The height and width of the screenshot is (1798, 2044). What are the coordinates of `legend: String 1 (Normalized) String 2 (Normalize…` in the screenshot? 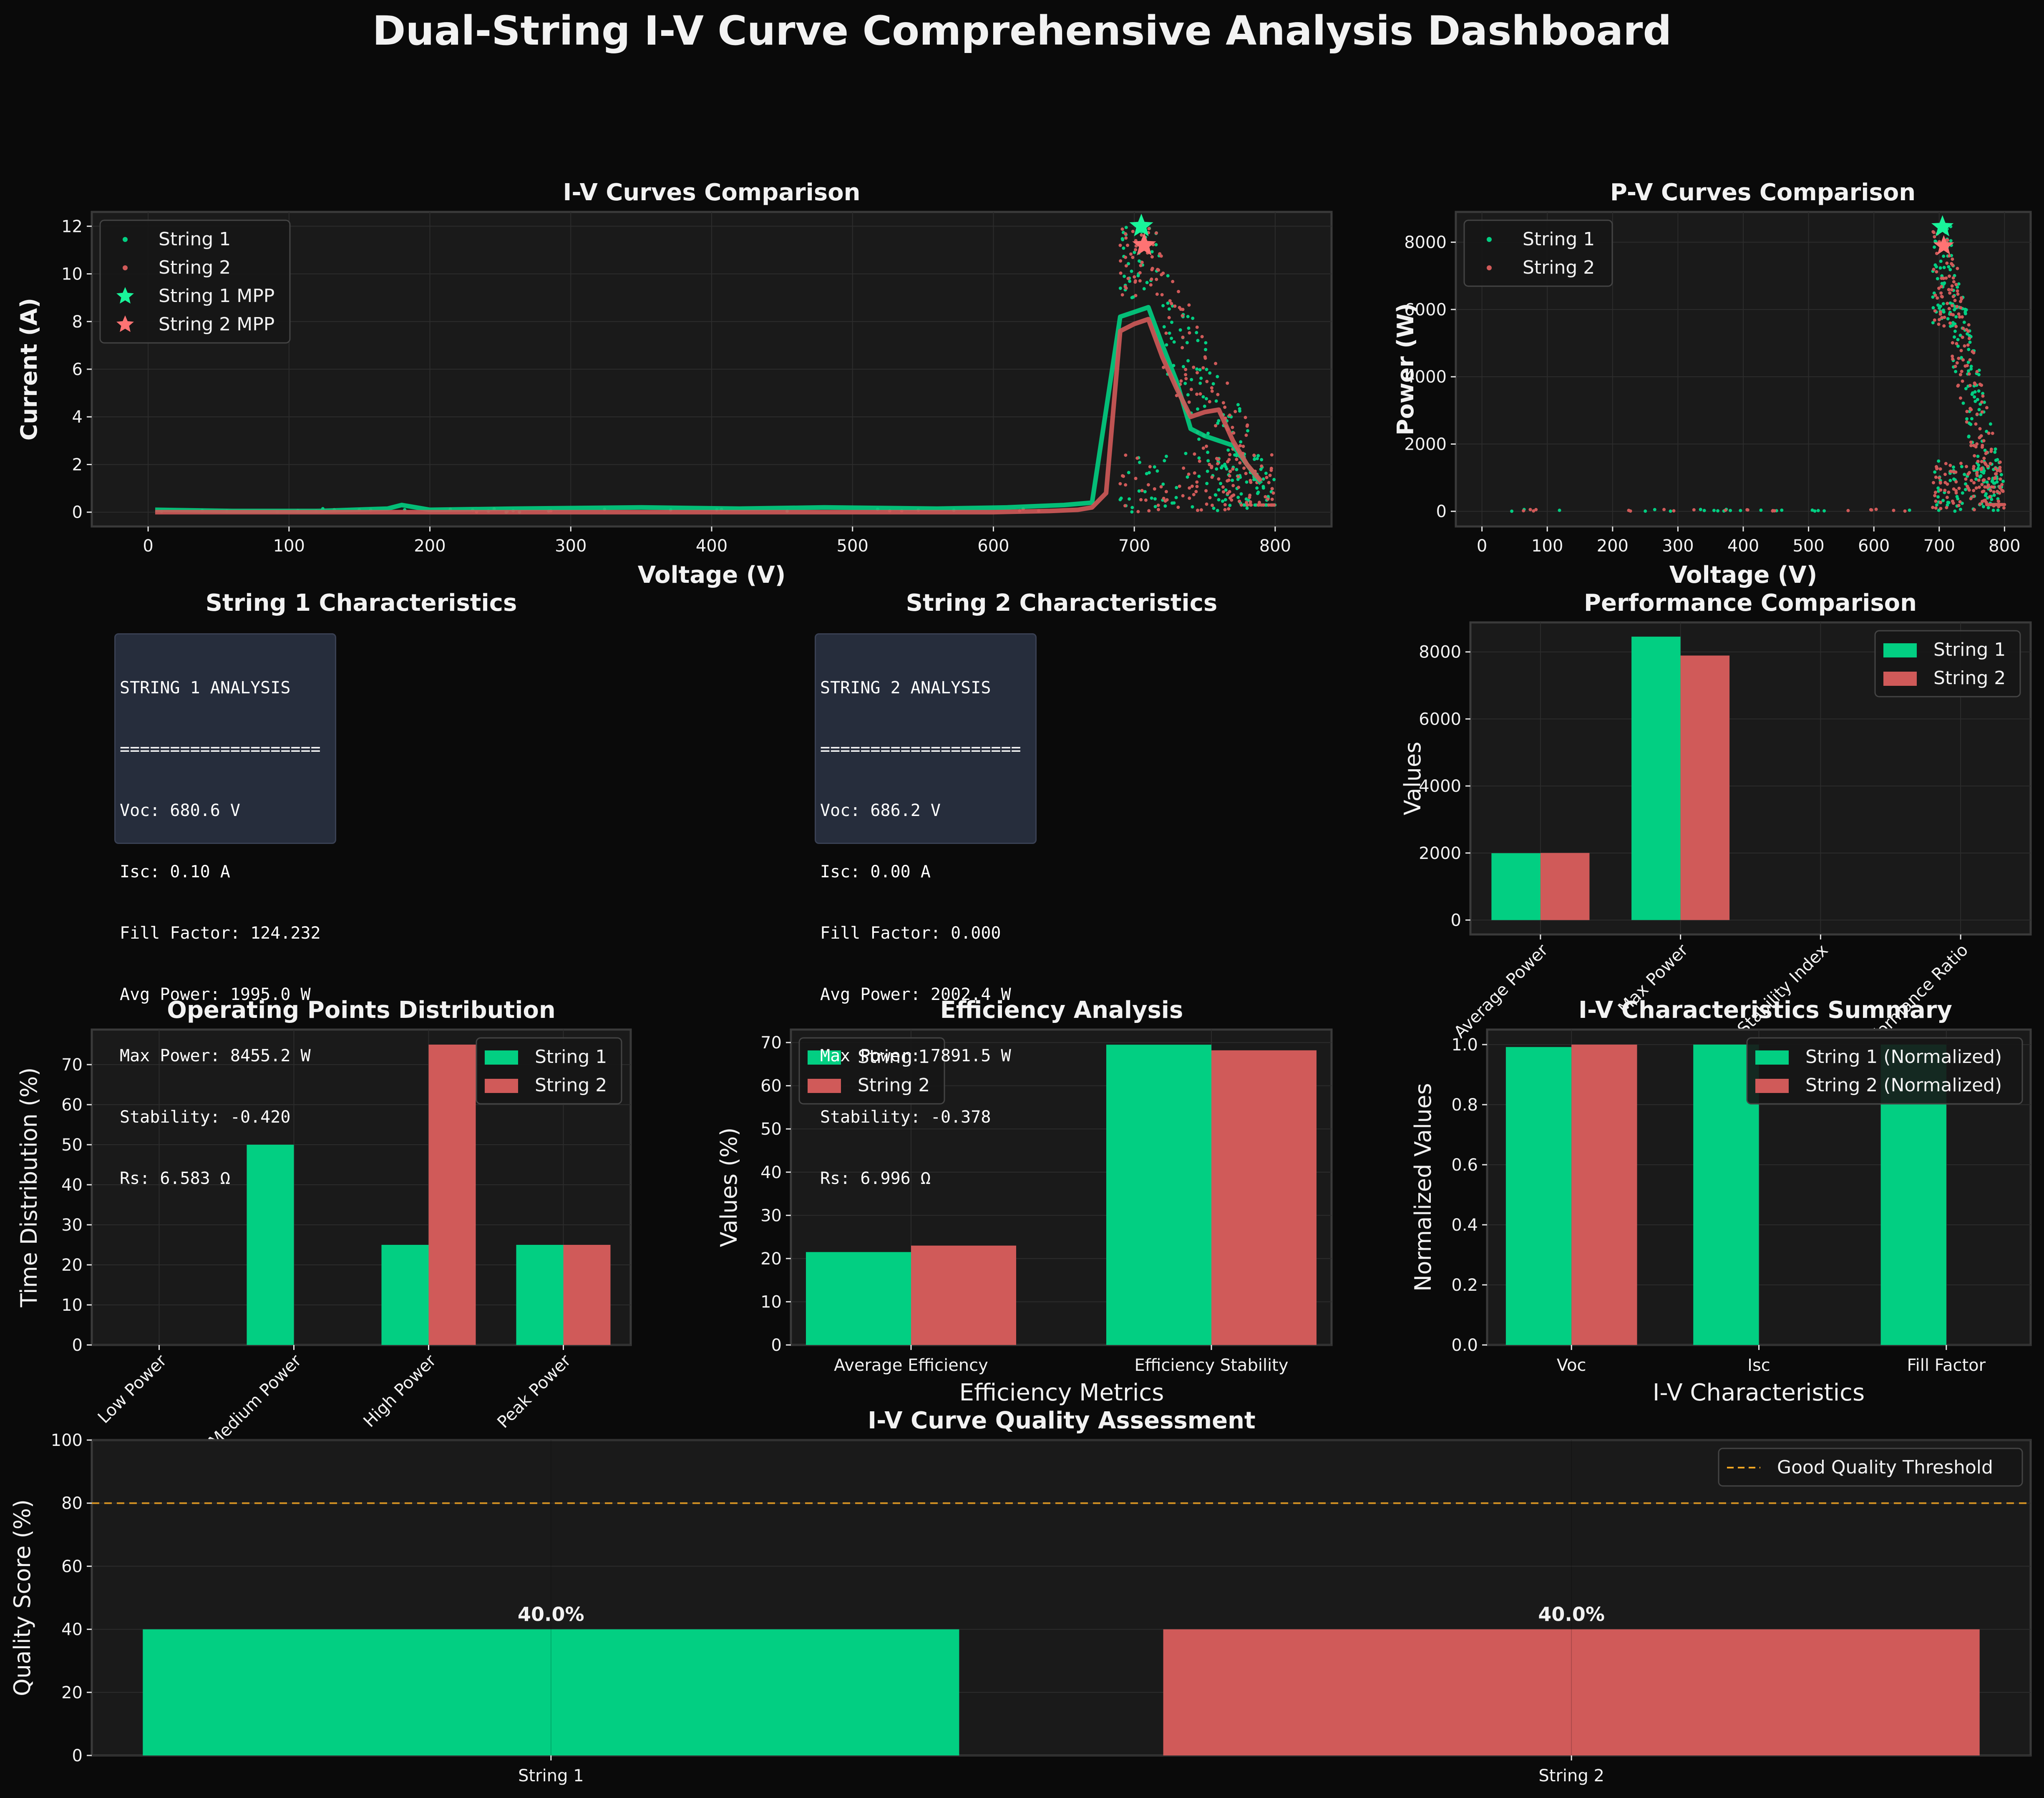 It's located at (1884, 1071).